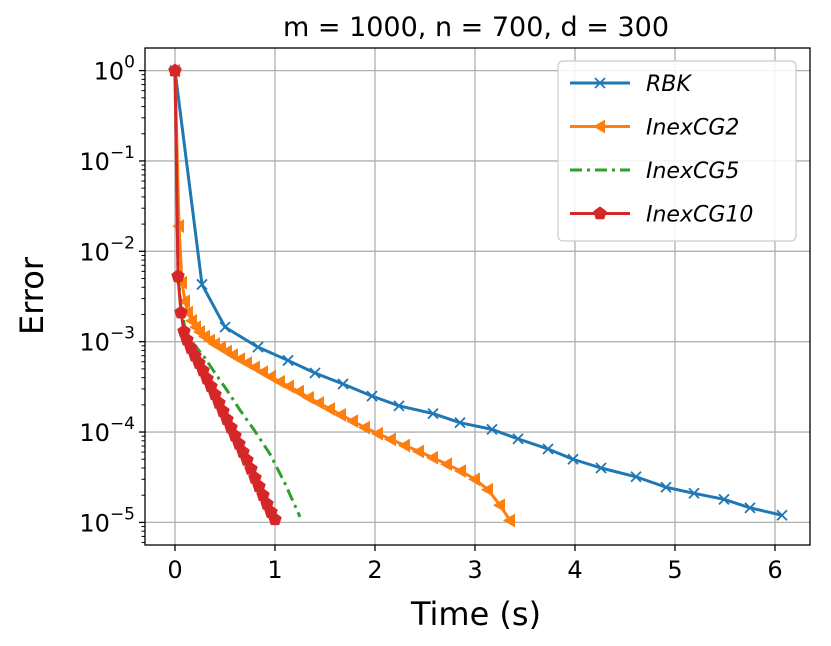 This screenshot has height=646, width=831. Describe the element at coordinates (174, 570) in the screenshot. I see `x-tick-label: 0` at that location.